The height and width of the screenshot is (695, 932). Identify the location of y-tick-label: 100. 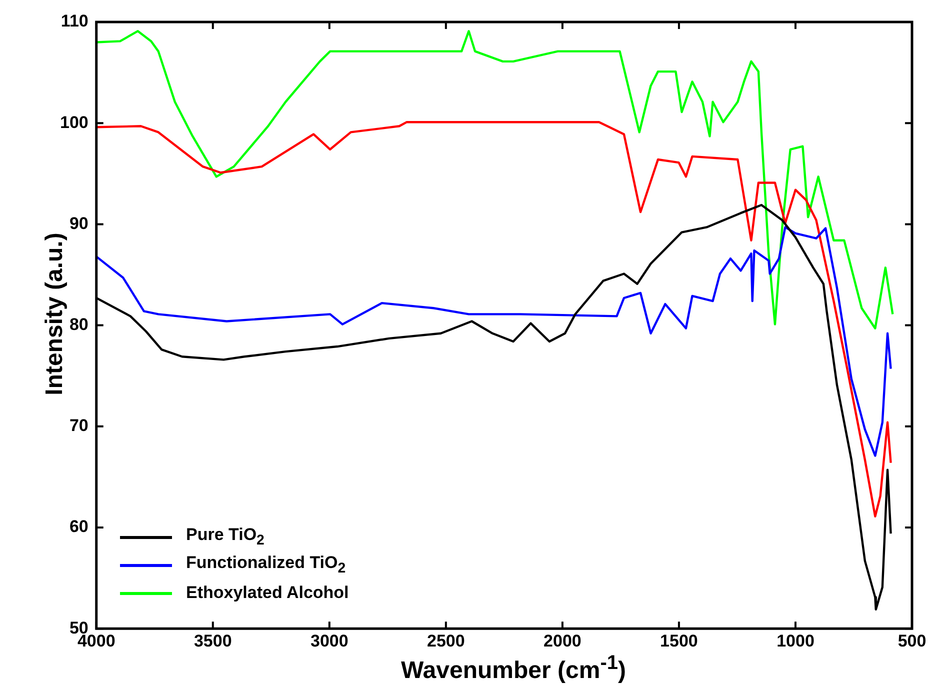
(74, 122).